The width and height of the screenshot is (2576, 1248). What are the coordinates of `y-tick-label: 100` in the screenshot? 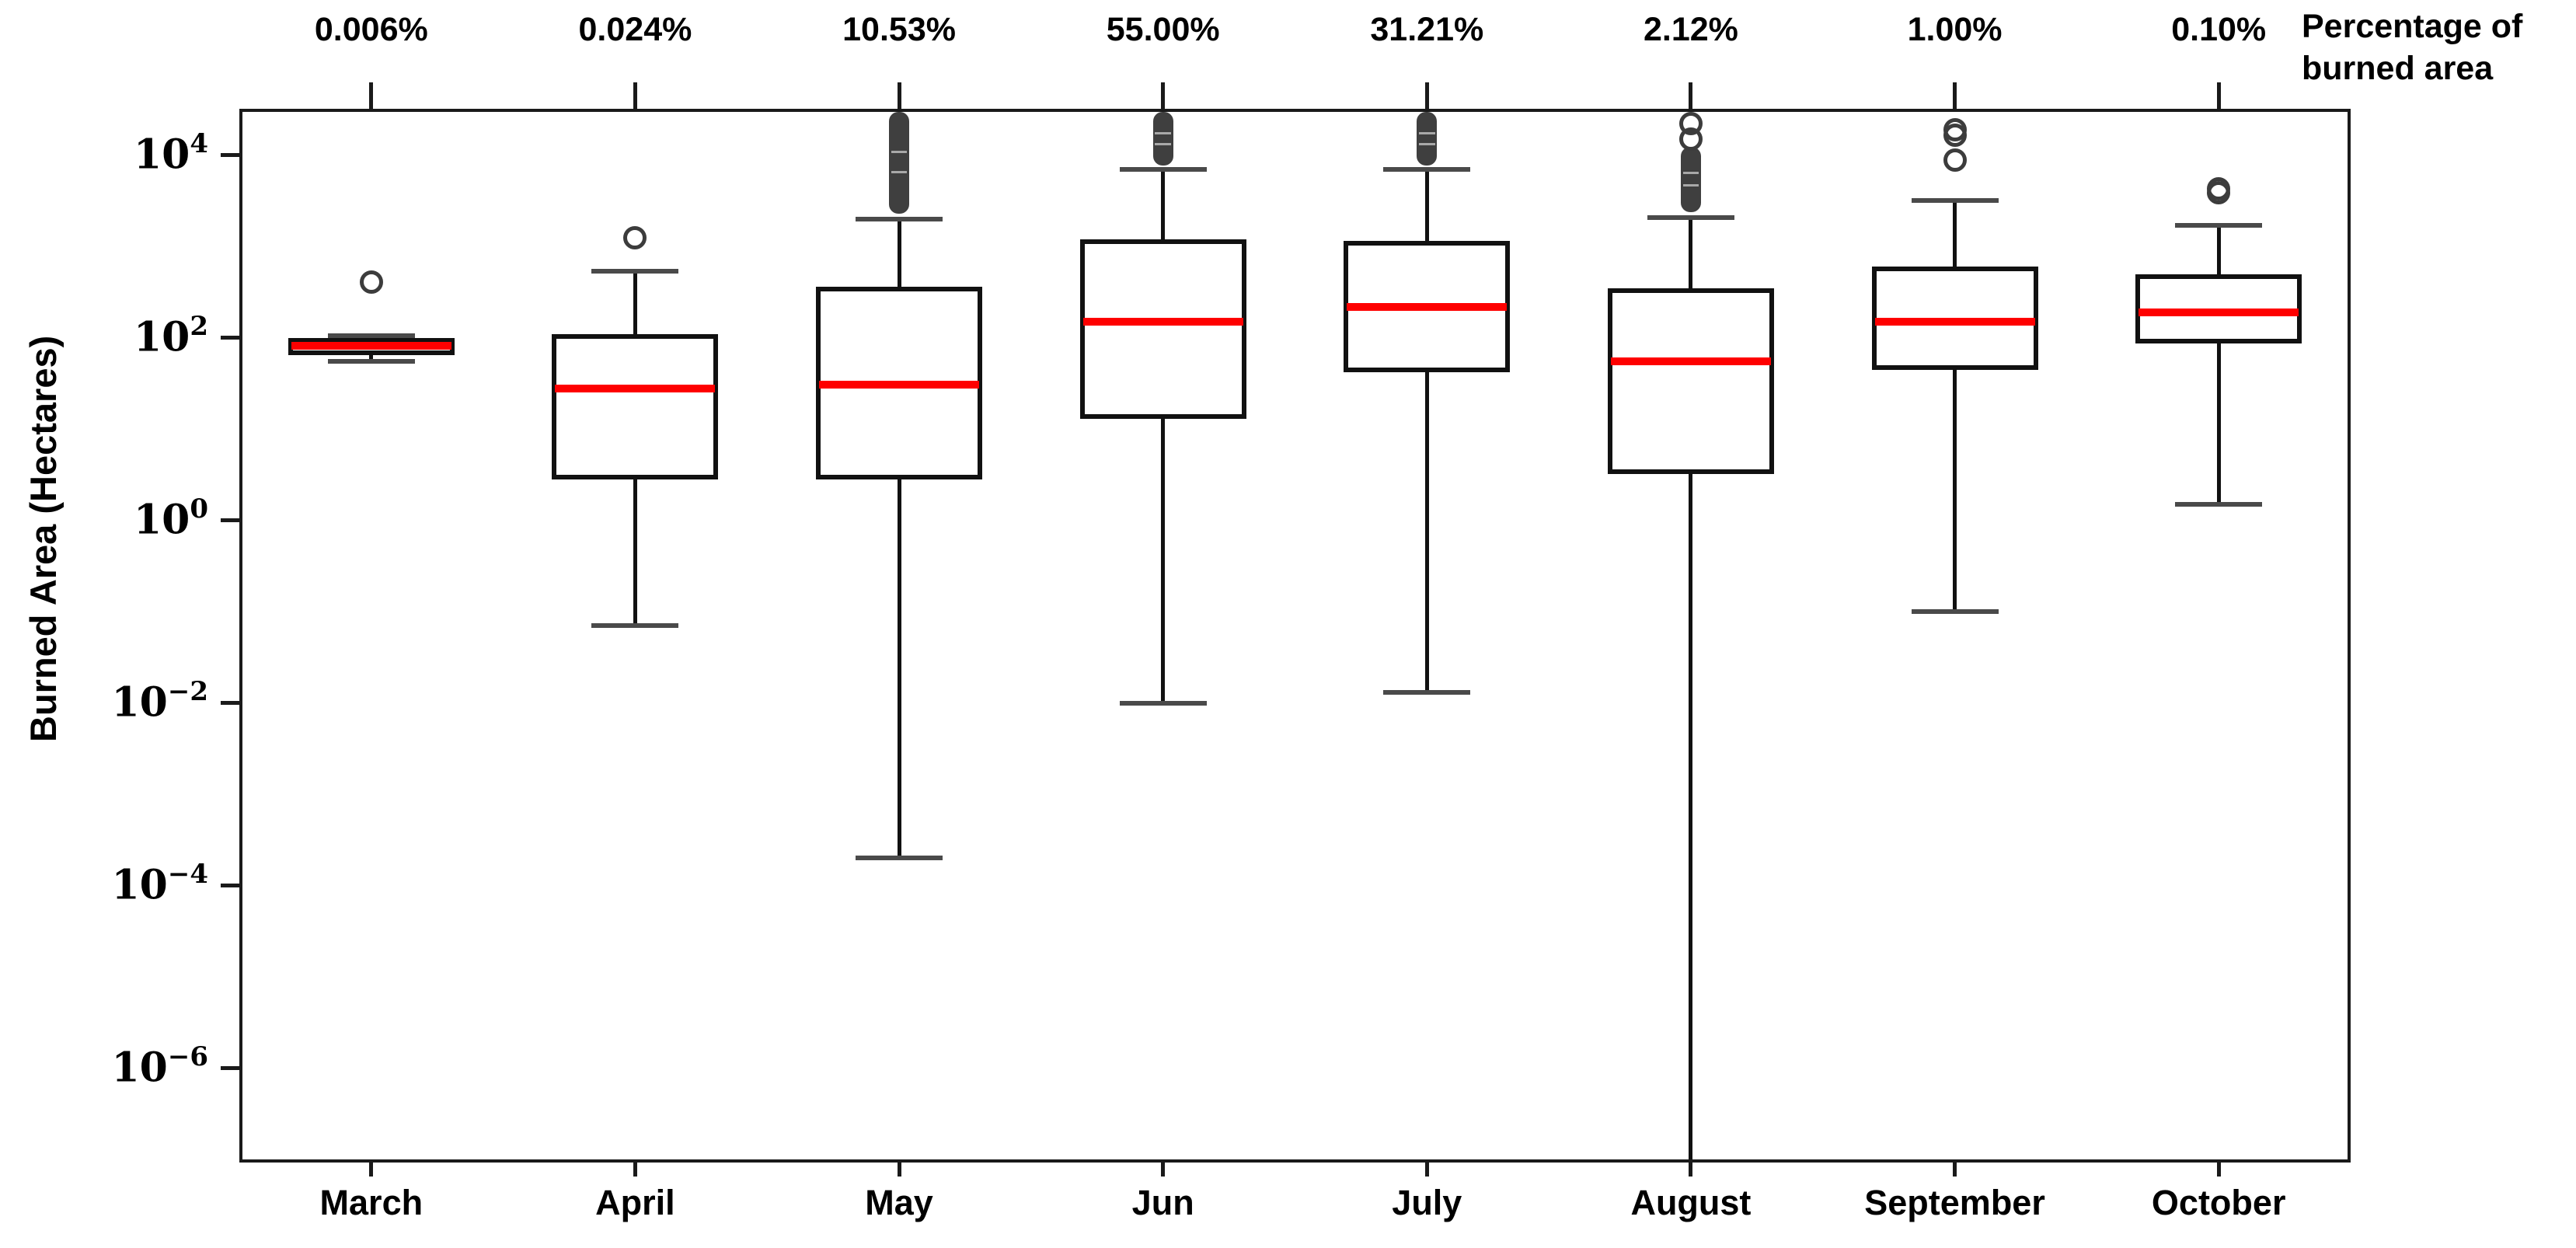 It's located at (170, 519).